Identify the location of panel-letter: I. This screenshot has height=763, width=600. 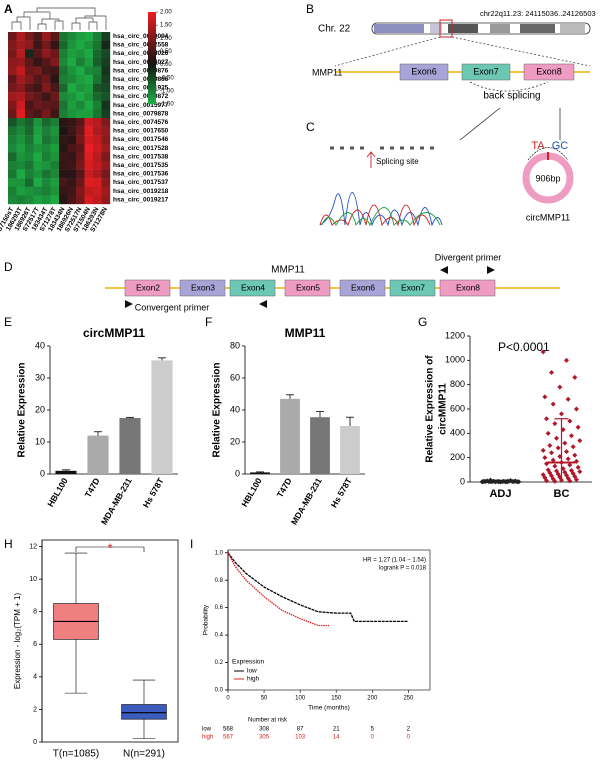
(191, 544).